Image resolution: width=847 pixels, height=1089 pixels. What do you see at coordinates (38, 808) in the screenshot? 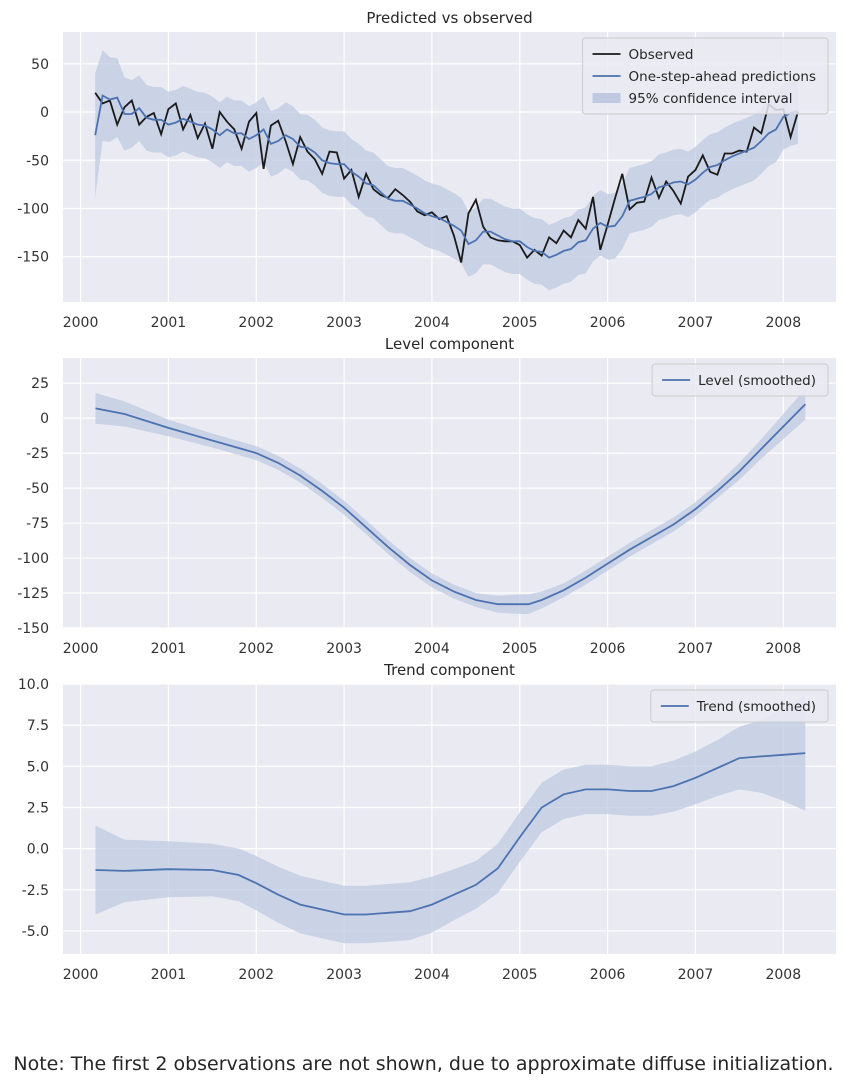
I see `y-tick-label: 2.5` at bounding box center [38, 808].